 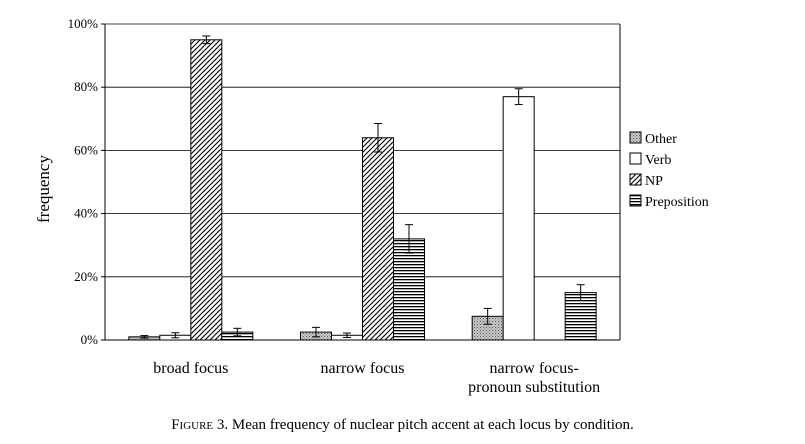 What do you see at coordinates (661, 139) in the screenshot?
I see `legend-label: Other` at bounding box center [661, 139].